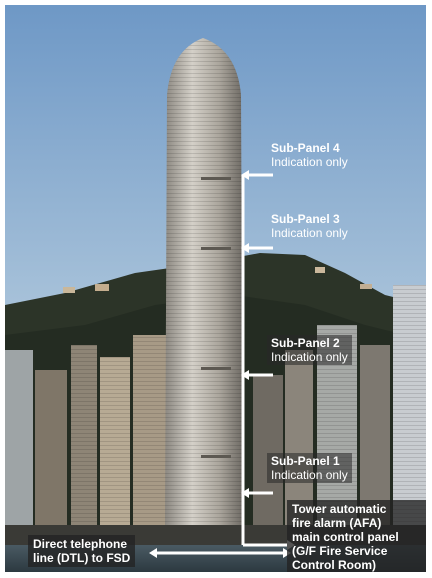 This screenshot has width=432, height=578. I want to click on sub-panel-4-label: Sub-Panel 4 Indication only, so click(309, 155).